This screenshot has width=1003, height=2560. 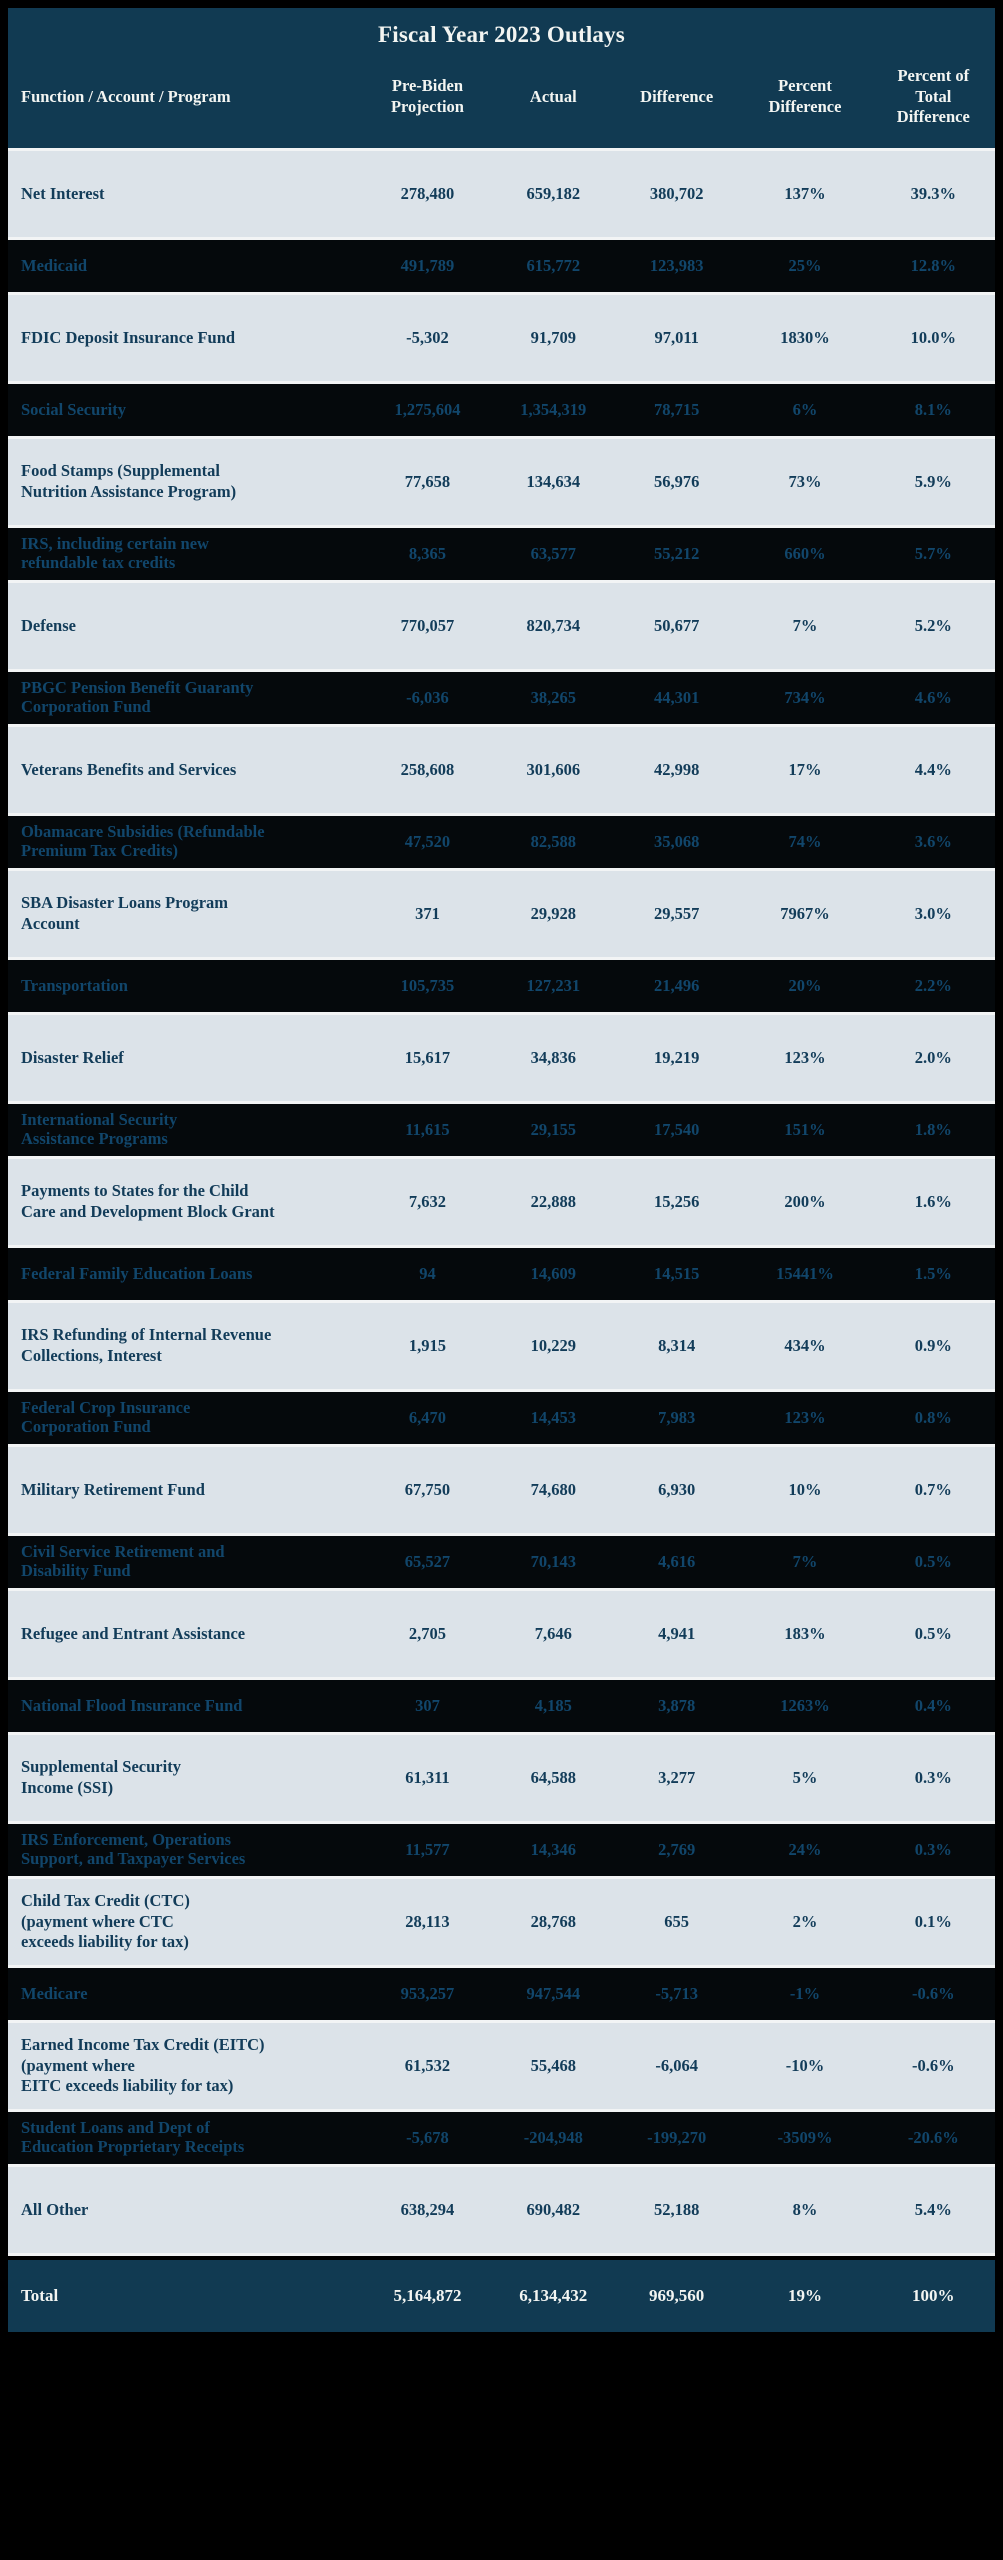 What do you see at coordinates (501, 1993) in the screenshot?
I see `table-row: Medicare 953,257 947,544 -5,713 -1% -0.6%` at bounding box center [501, 1993].